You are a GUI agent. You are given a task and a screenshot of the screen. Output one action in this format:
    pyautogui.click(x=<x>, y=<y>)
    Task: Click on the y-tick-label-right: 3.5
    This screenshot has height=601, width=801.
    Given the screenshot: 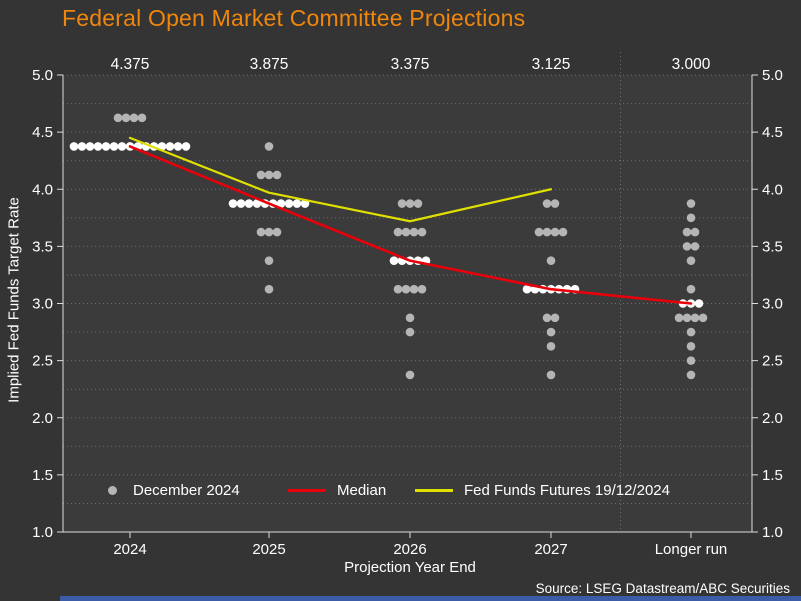 What is the action you would take?
    pyautogui.click(x=772, y=246)
    